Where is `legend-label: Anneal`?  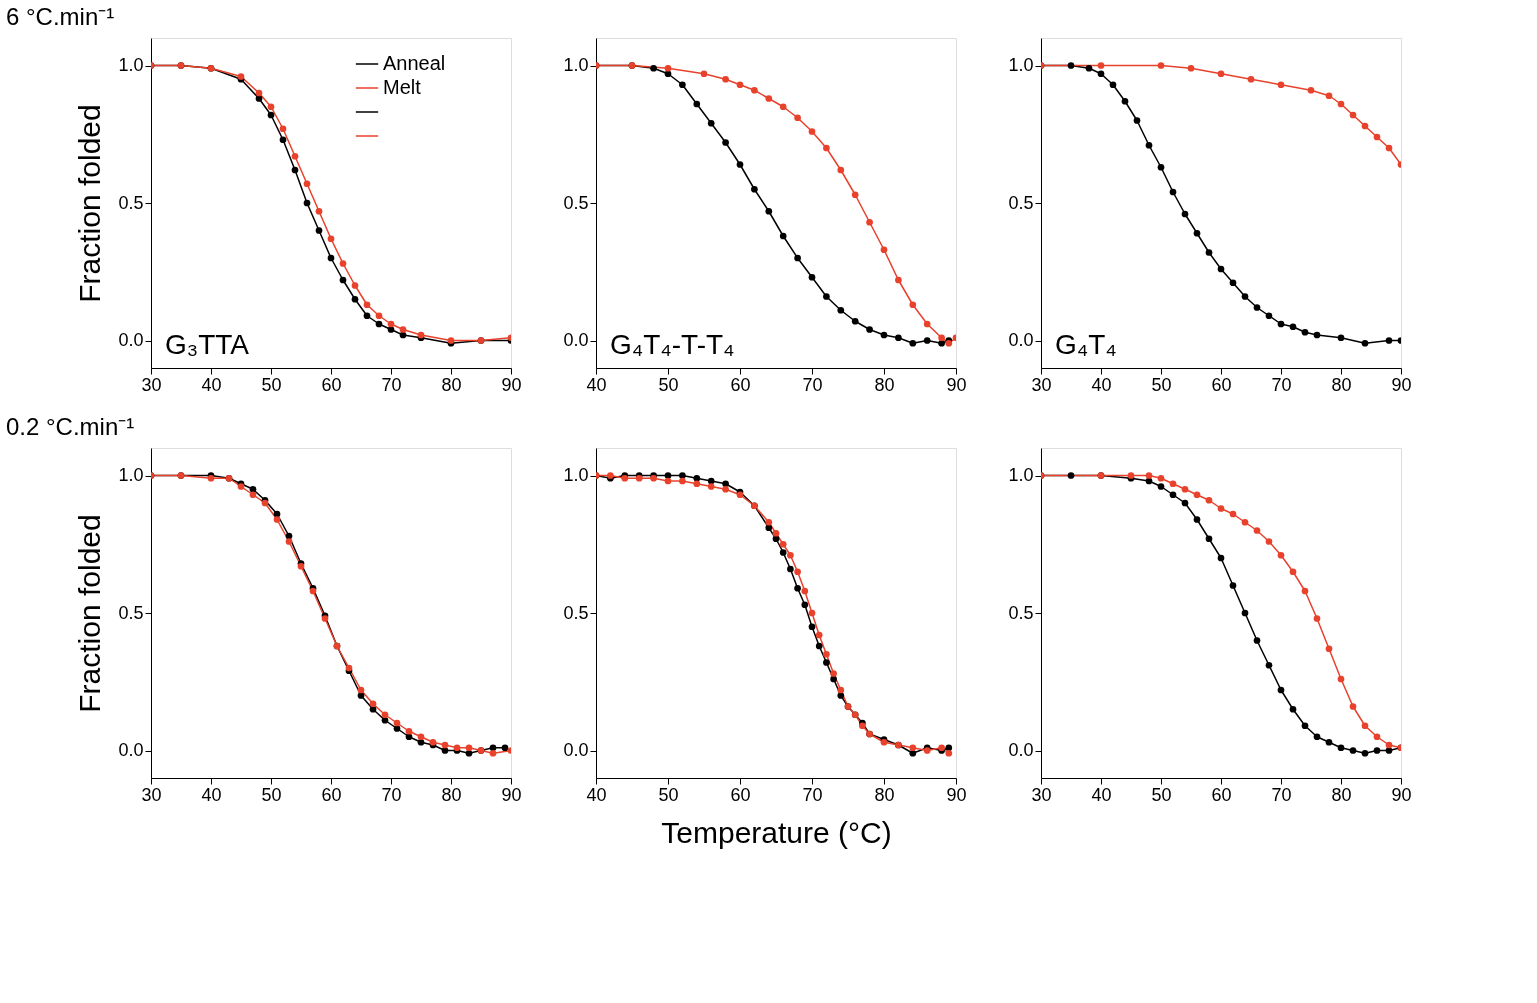
legend-label: Anneal is located at coordinates (414, 63).